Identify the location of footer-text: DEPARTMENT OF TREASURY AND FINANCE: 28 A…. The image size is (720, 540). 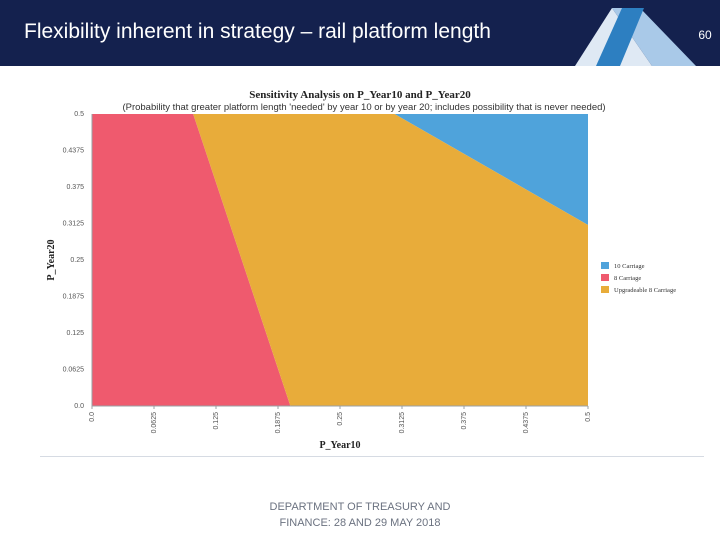
(360, 515).